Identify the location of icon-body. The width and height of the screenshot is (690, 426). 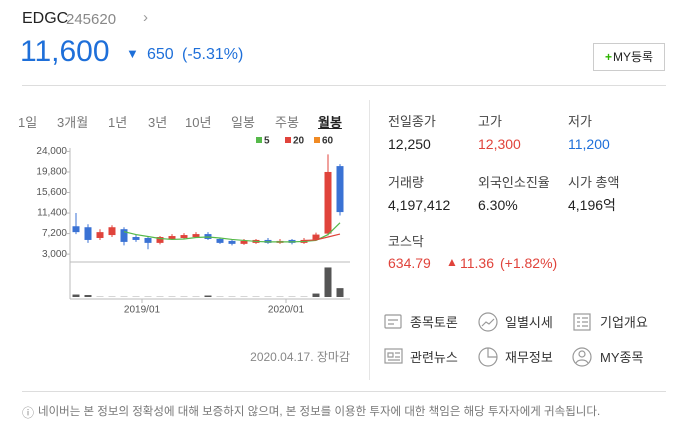
(582, 361).